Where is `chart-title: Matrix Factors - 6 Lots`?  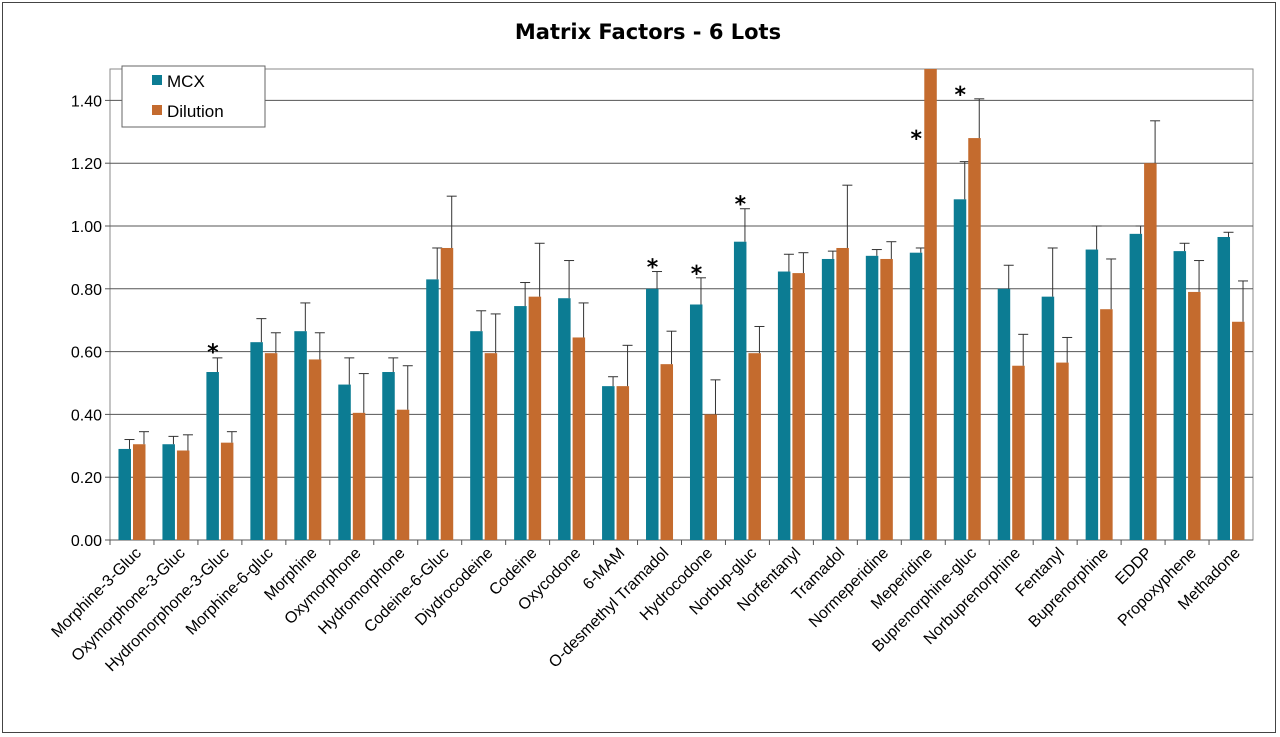
chart-title: Matrix Factors - 6 Lots is located at coordinates (648, 32).